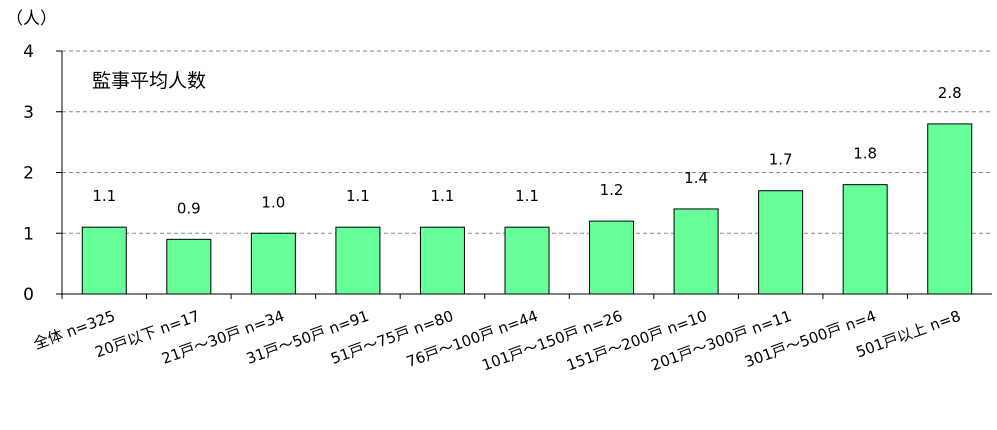 The height and width of the screenshot is (430, 997). I want to click on data-label: 1.8, so click(865, 154).